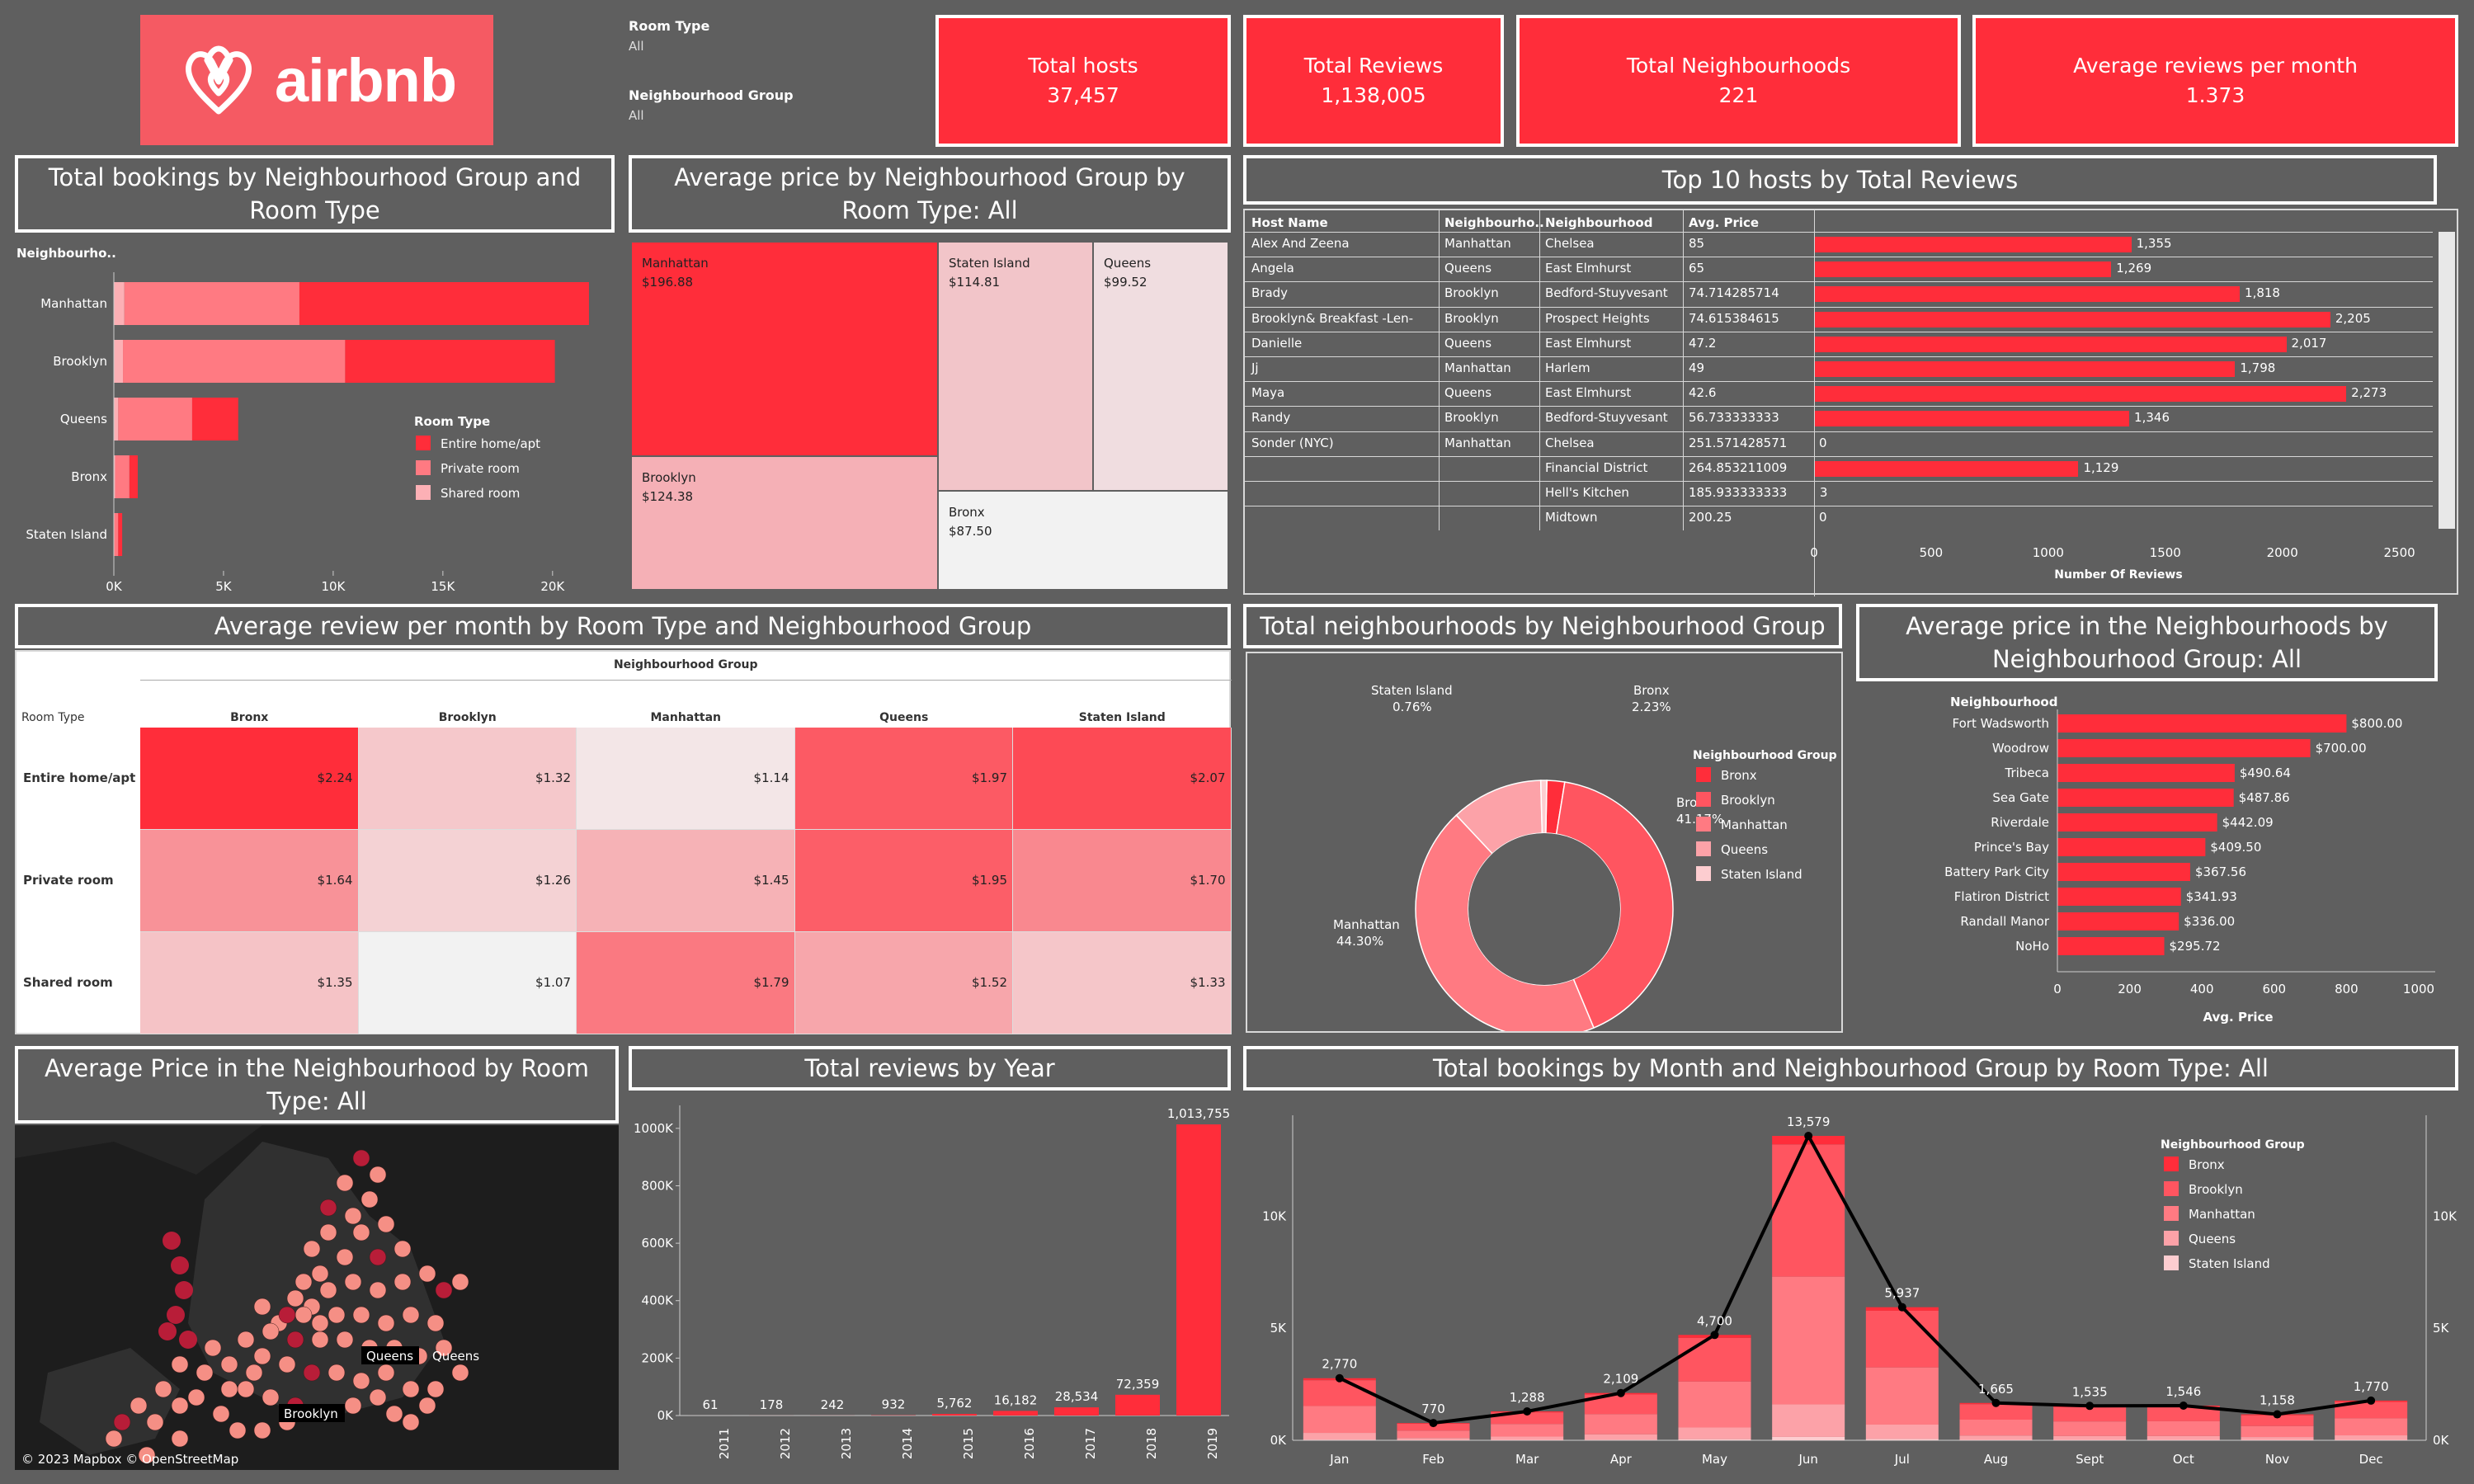  Describe the element at coordinates (480, 493) in the screenshot. I see `legend-label: Shared room` at that location.